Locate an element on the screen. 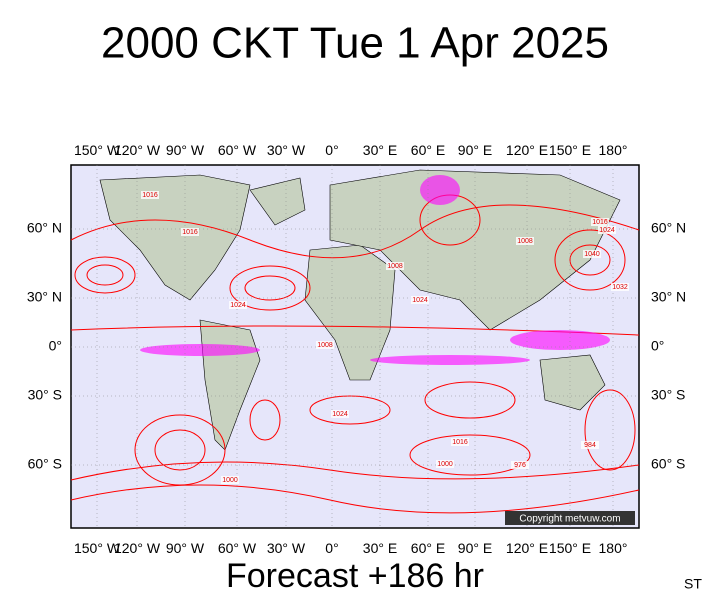 The image size is (711, 600). isobar-label: 984 is located at coordinates (590, 445).